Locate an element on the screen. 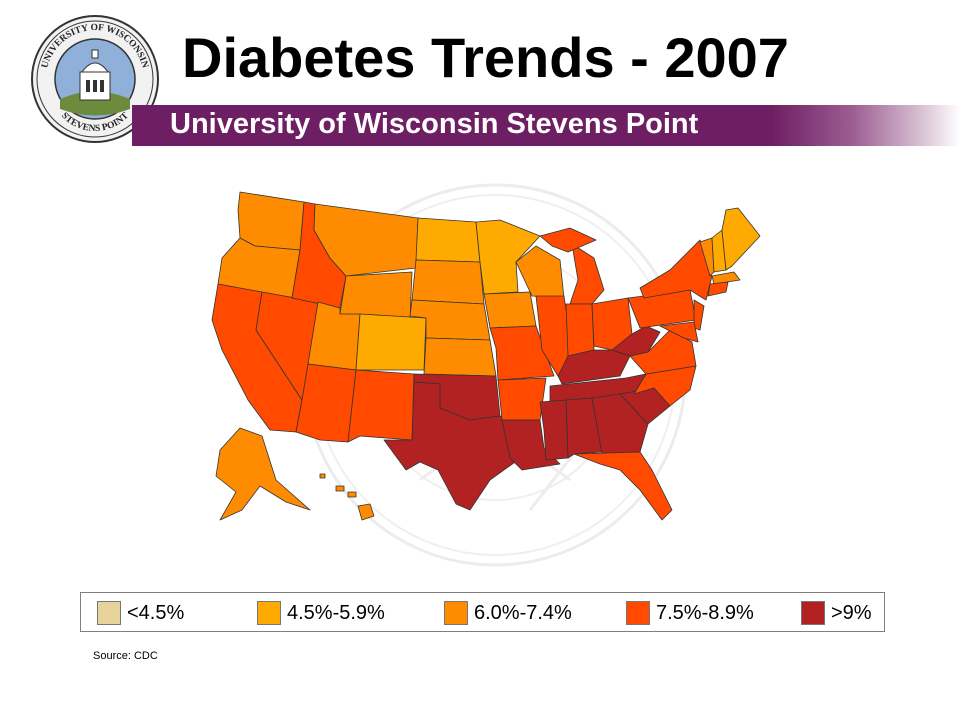 The height and width of the screenshot is (720, 960). state-north-dakota is located at coordinates (448, 240).